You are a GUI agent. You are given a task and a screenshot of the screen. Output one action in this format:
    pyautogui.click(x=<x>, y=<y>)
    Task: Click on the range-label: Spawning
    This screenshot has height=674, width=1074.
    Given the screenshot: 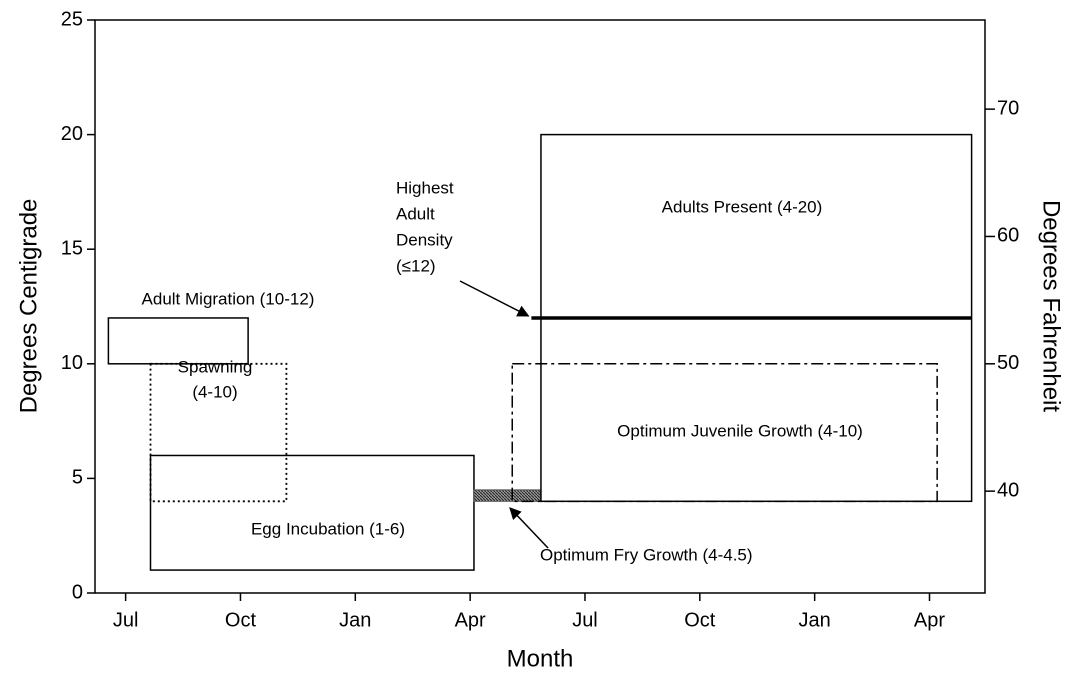 What is the action you would take?
    pyautogui.click(x=215, y=366)
    